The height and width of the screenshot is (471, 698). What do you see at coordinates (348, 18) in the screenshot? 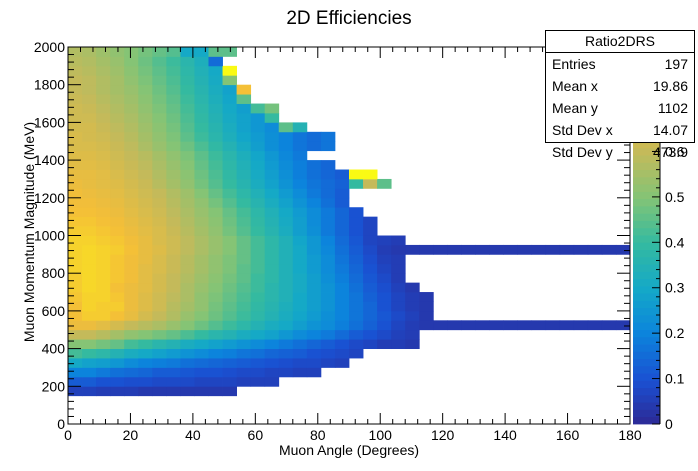
I see `chart-title: 2D Efficiencies` at bounding box center [348, 18].